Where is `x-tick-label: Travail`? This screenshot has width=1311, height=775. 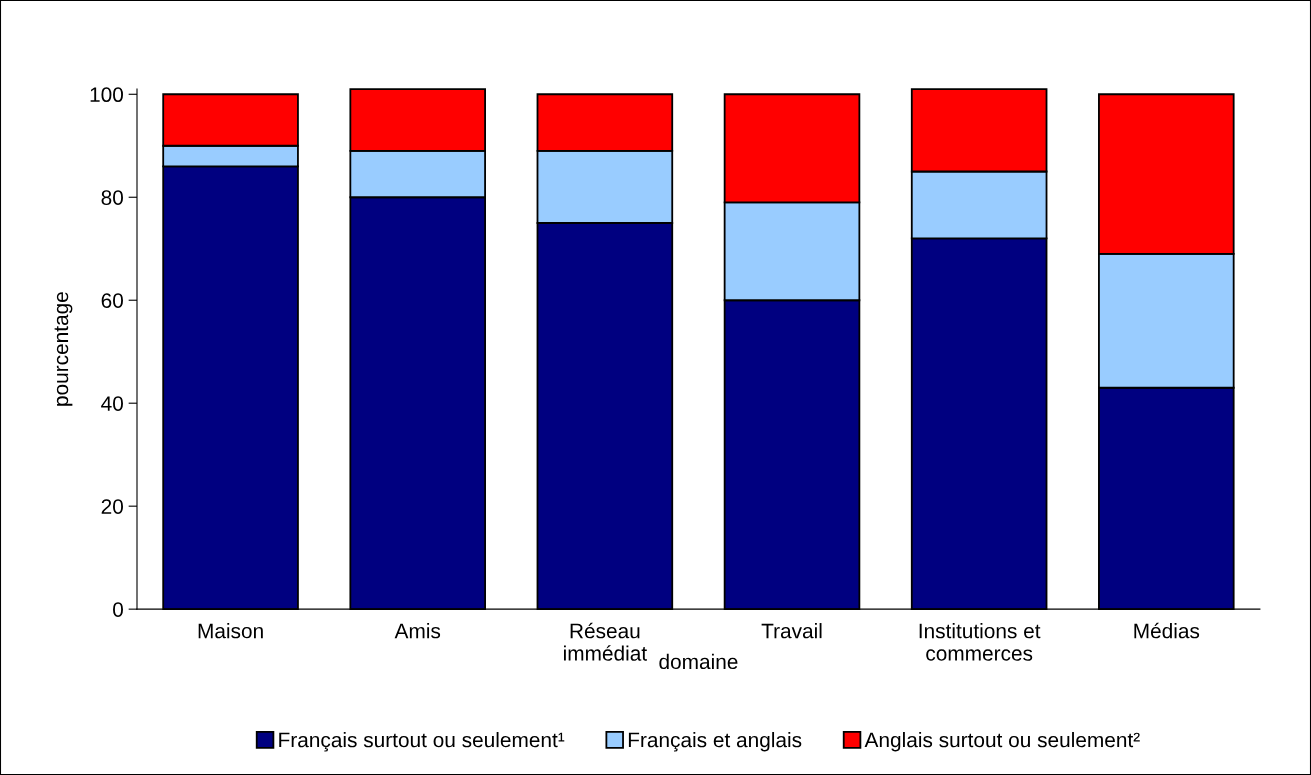
x-tick-label: Travail is located at coordinates (791, 631).